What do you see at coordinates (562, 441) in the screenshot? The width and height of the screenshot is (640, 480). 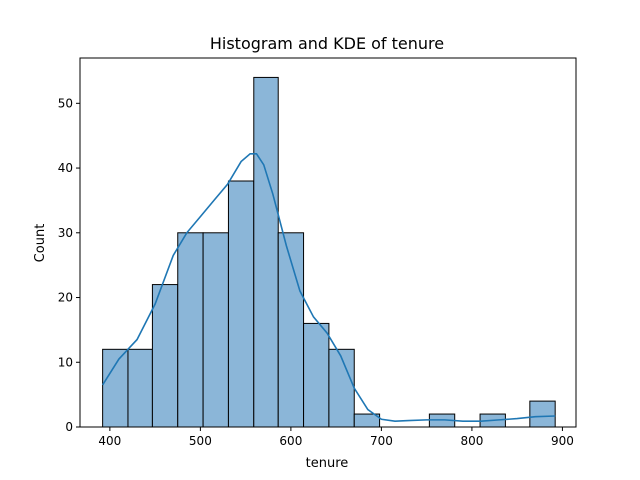 I see `x-tick-label: 900` at bounding box center [562, 441].